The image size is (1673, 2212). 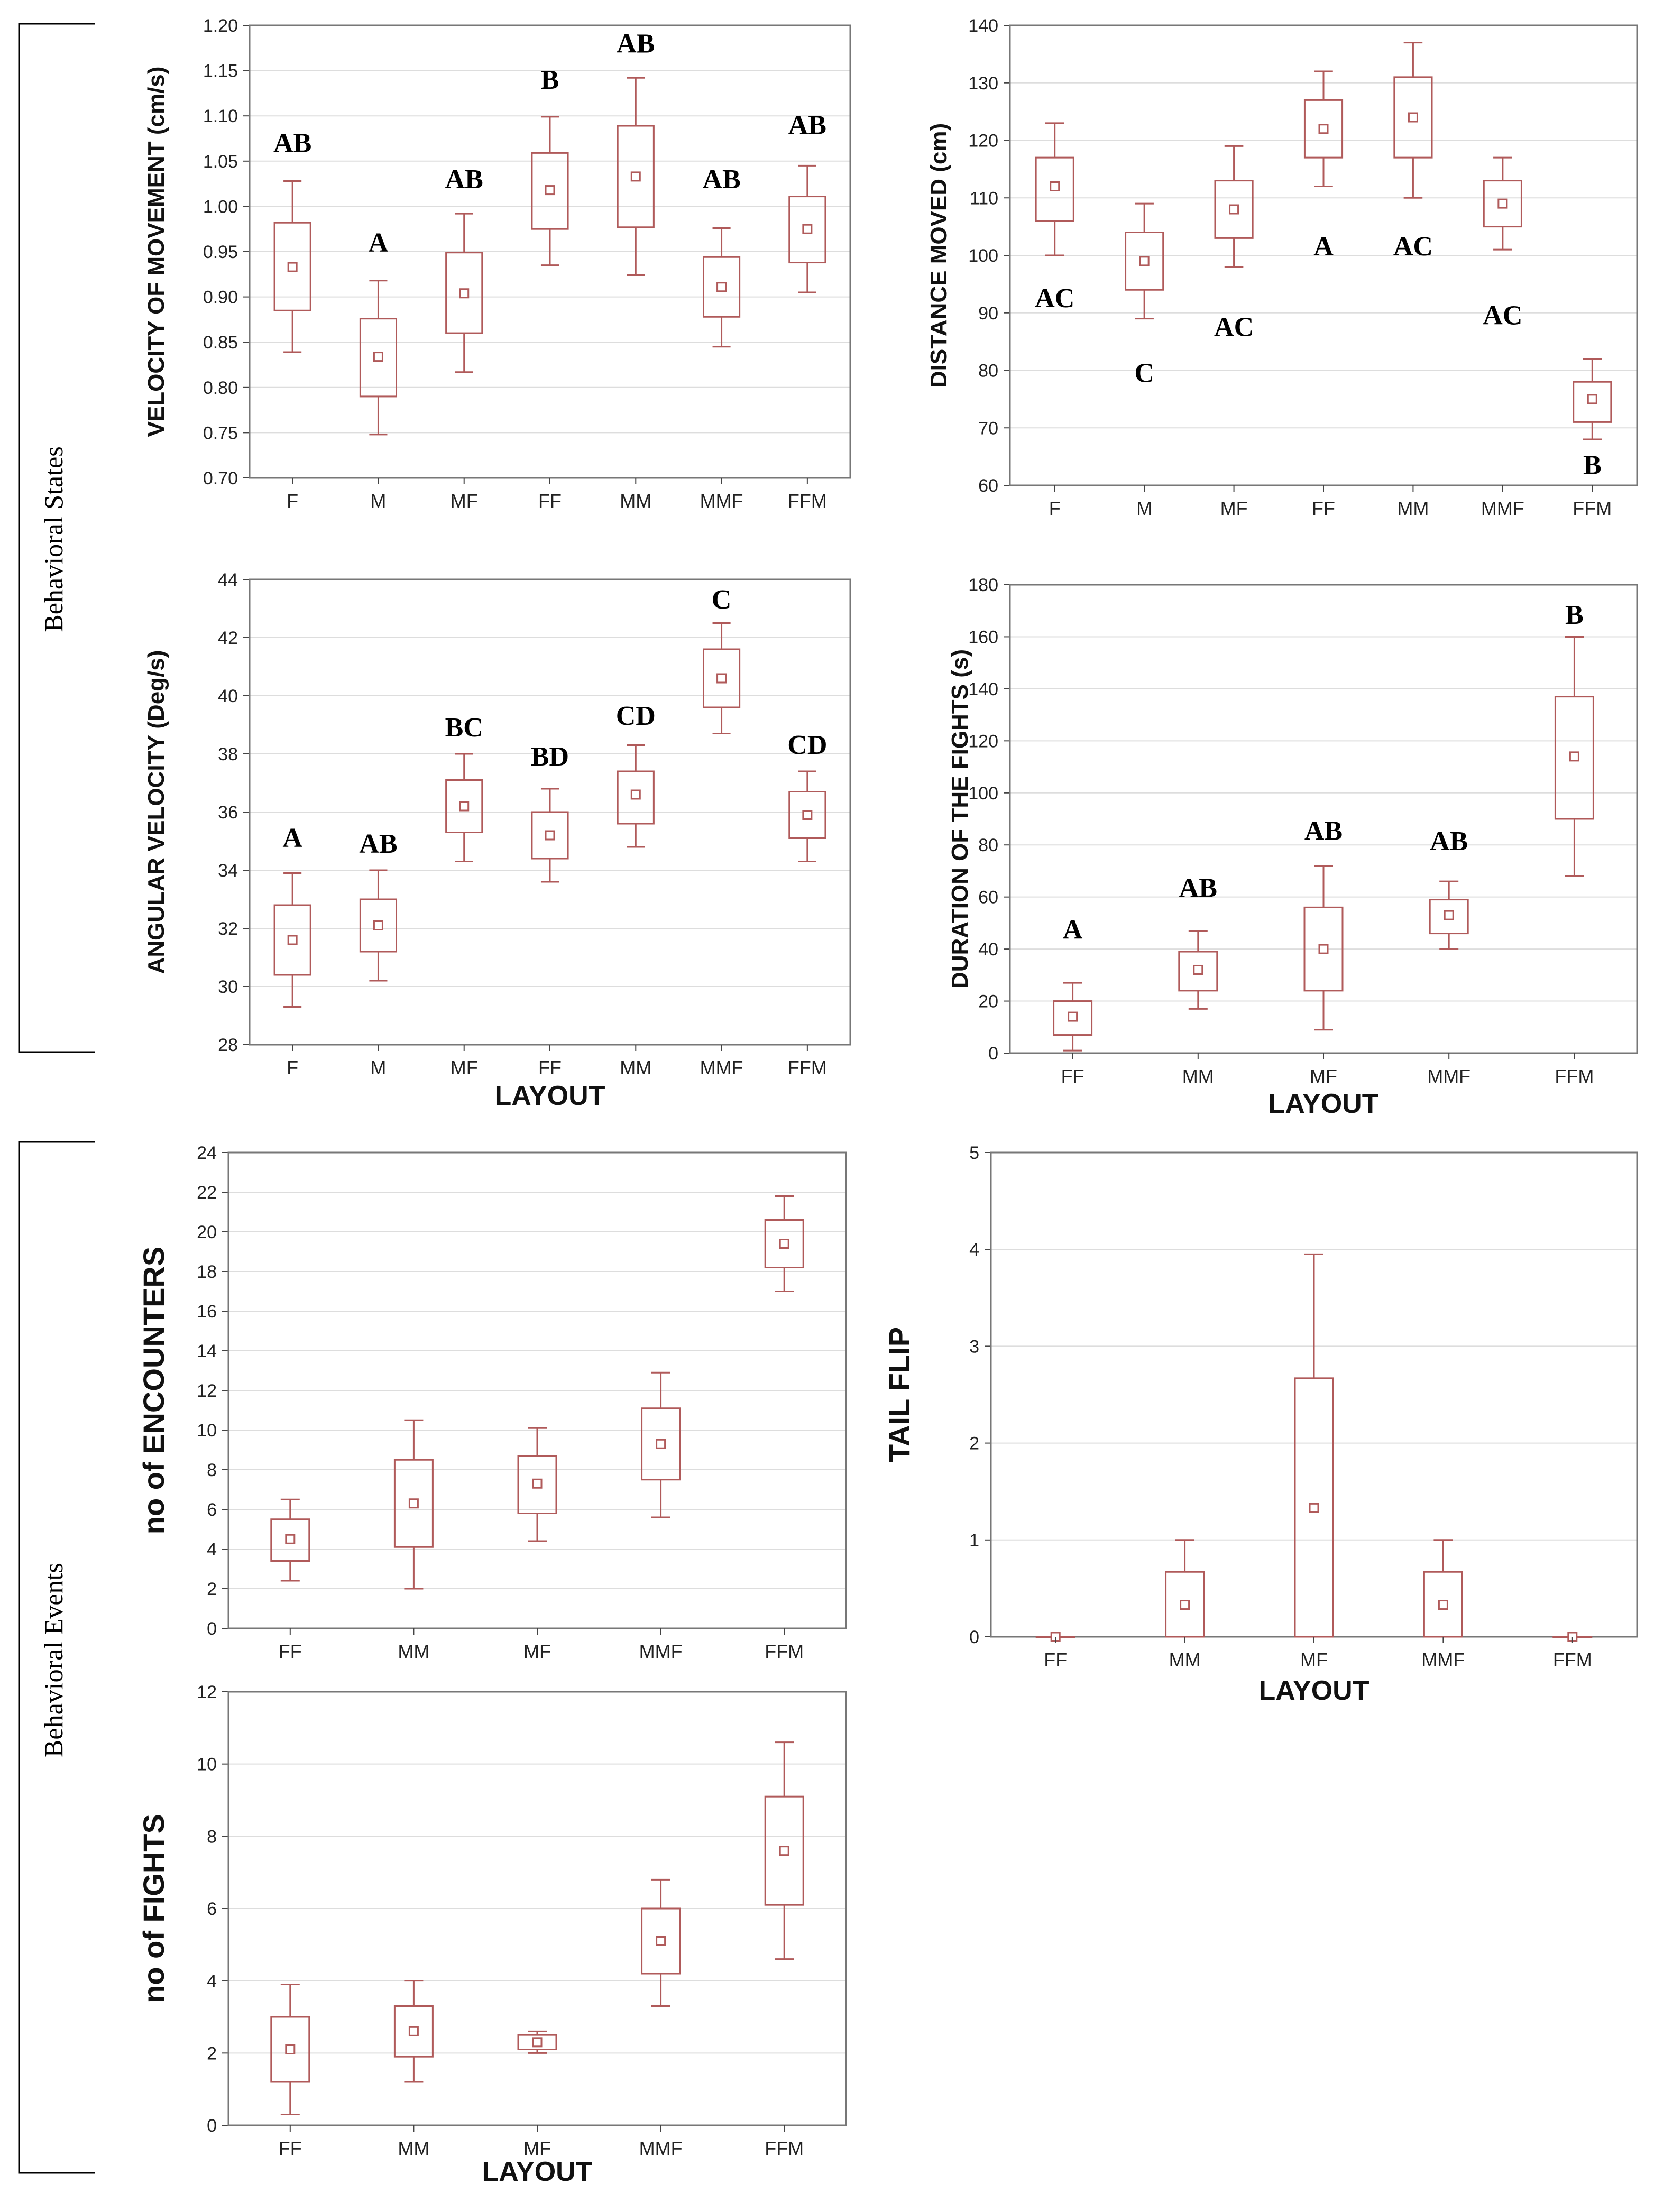 I want to click on y-tick-label: 3, so click(x=974, y=1347).